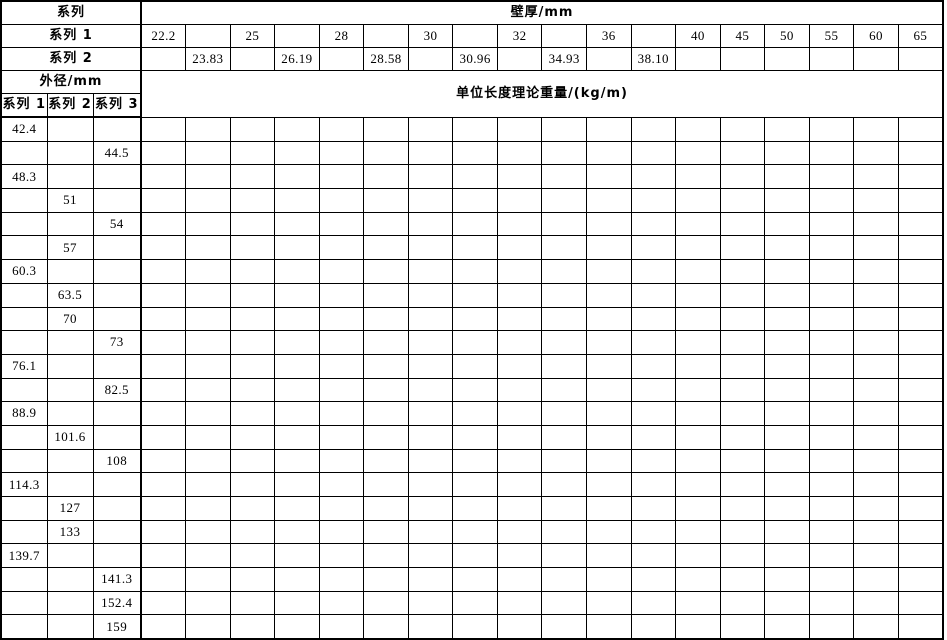 The width and height of the screenshot is (947, 640). What do you see at coordinates (117, 342) in the screenshot?
I see `od-series3-value: 73` at bounding box center [117, 342].